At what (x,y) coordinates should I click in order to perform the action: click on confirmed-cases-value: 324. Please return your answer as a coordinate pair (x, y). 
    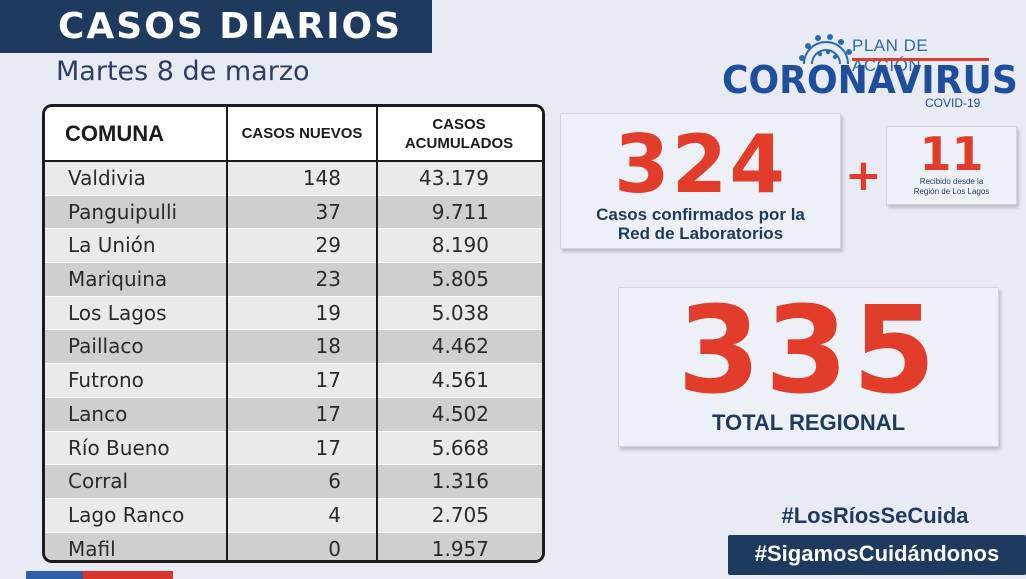
    Looking at the image, I should click on (700, 164).